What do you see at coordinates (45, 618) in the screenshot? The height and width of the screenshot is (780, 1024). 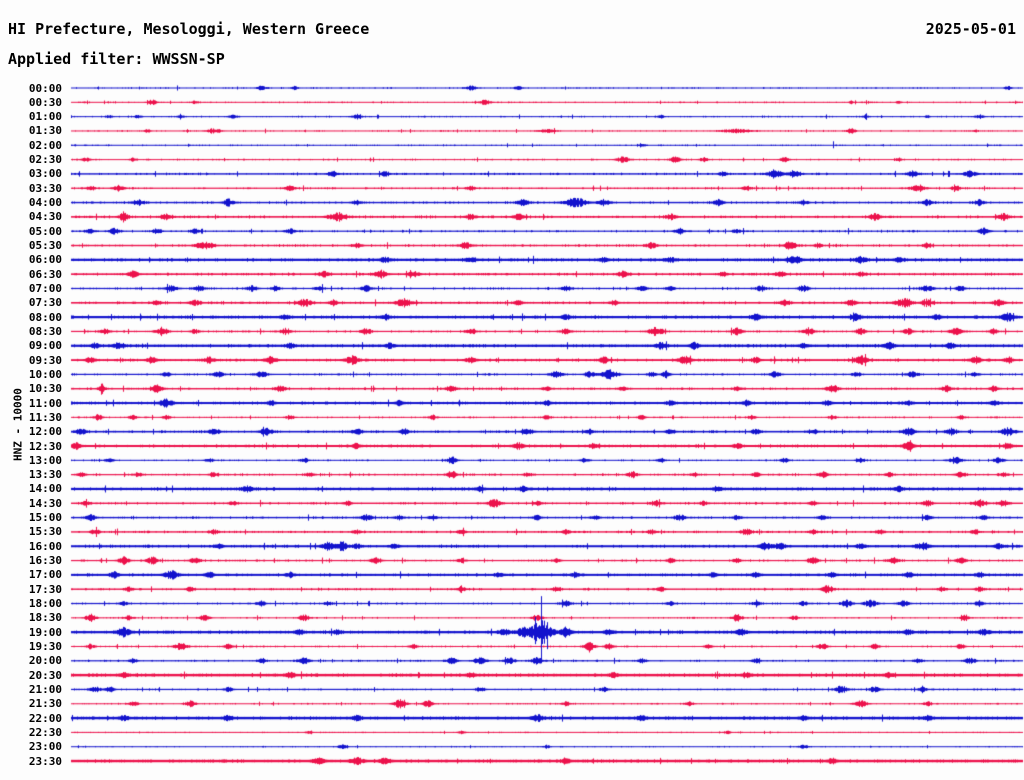 I see `time-label: 18:30` at bounding box center [45, 618].